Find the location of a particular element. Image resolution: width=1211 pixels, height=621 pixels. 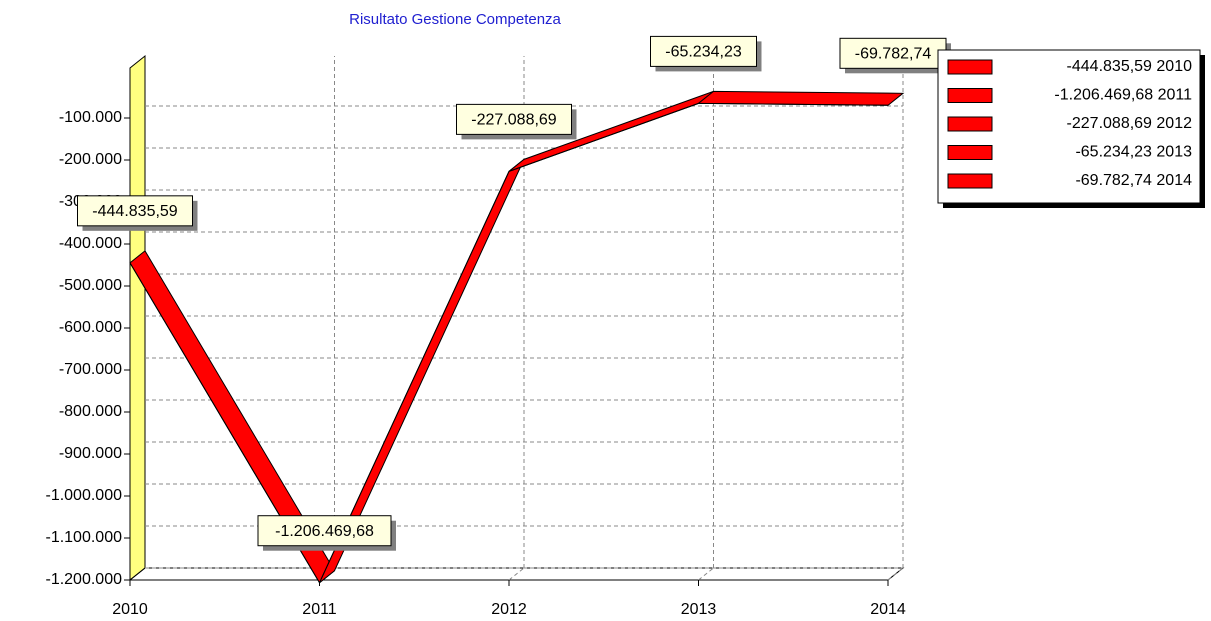

legend-label: -65.234,23 2013 is located at coordinates (1133, 152).